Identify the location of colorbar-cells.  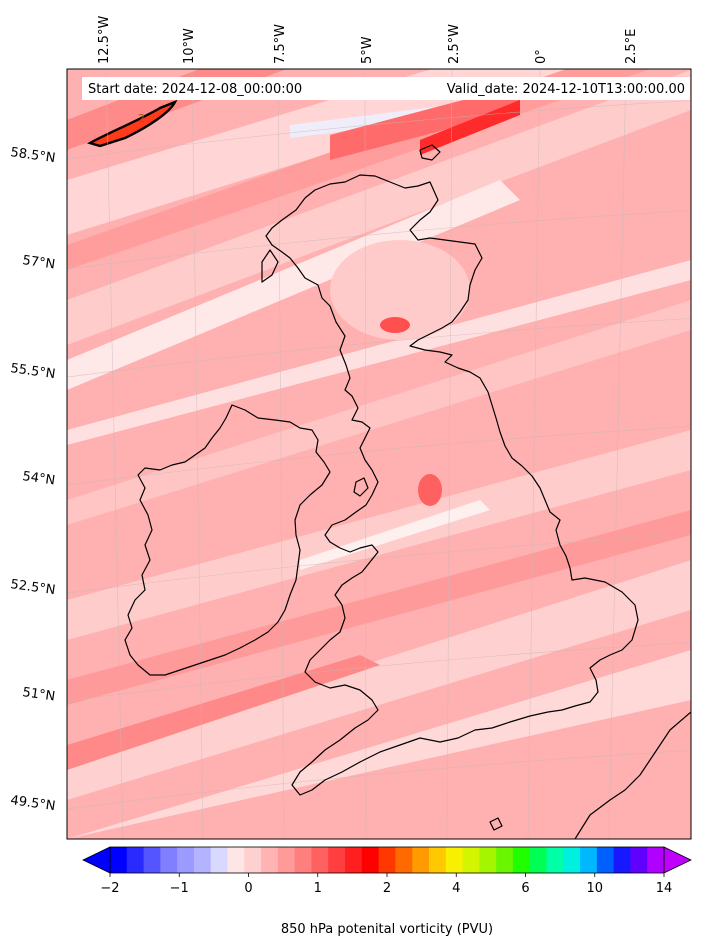
(387, 860).